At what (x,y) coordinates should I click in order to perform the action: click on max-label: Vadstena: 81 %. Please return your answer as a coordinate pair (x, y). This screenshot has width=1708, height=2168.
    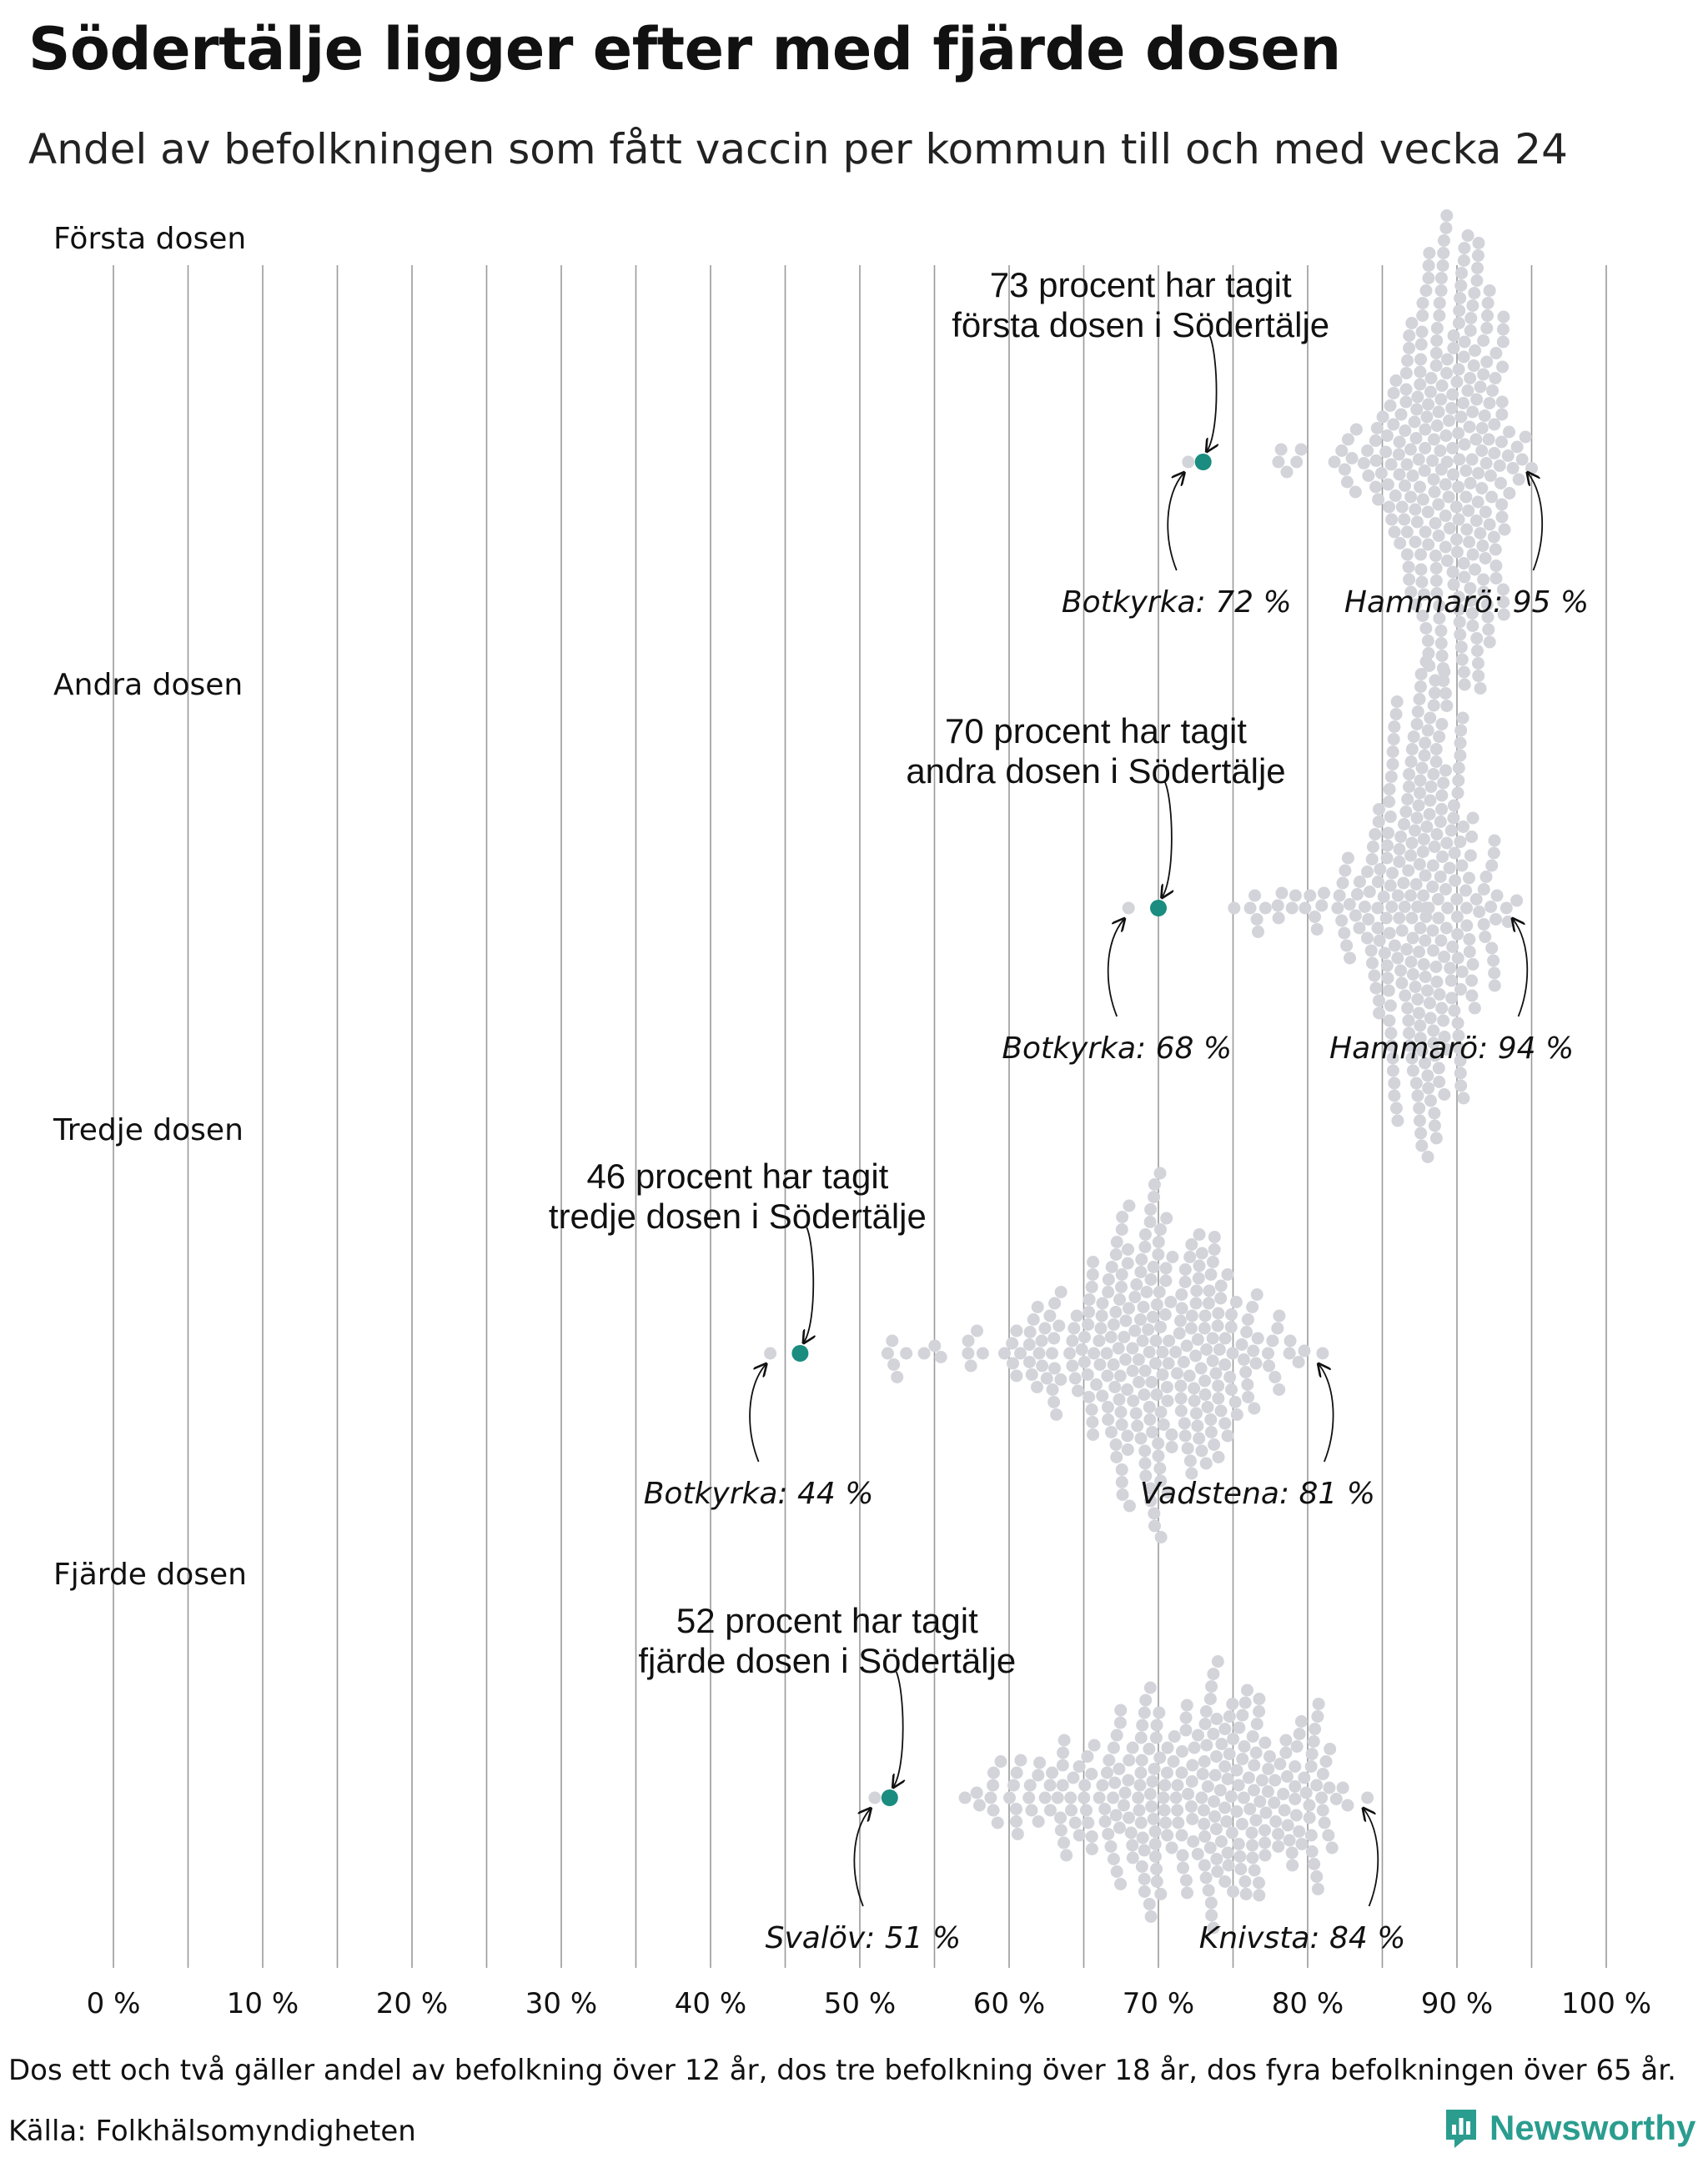
    Looking at the image, I should click on (1257, 1494).